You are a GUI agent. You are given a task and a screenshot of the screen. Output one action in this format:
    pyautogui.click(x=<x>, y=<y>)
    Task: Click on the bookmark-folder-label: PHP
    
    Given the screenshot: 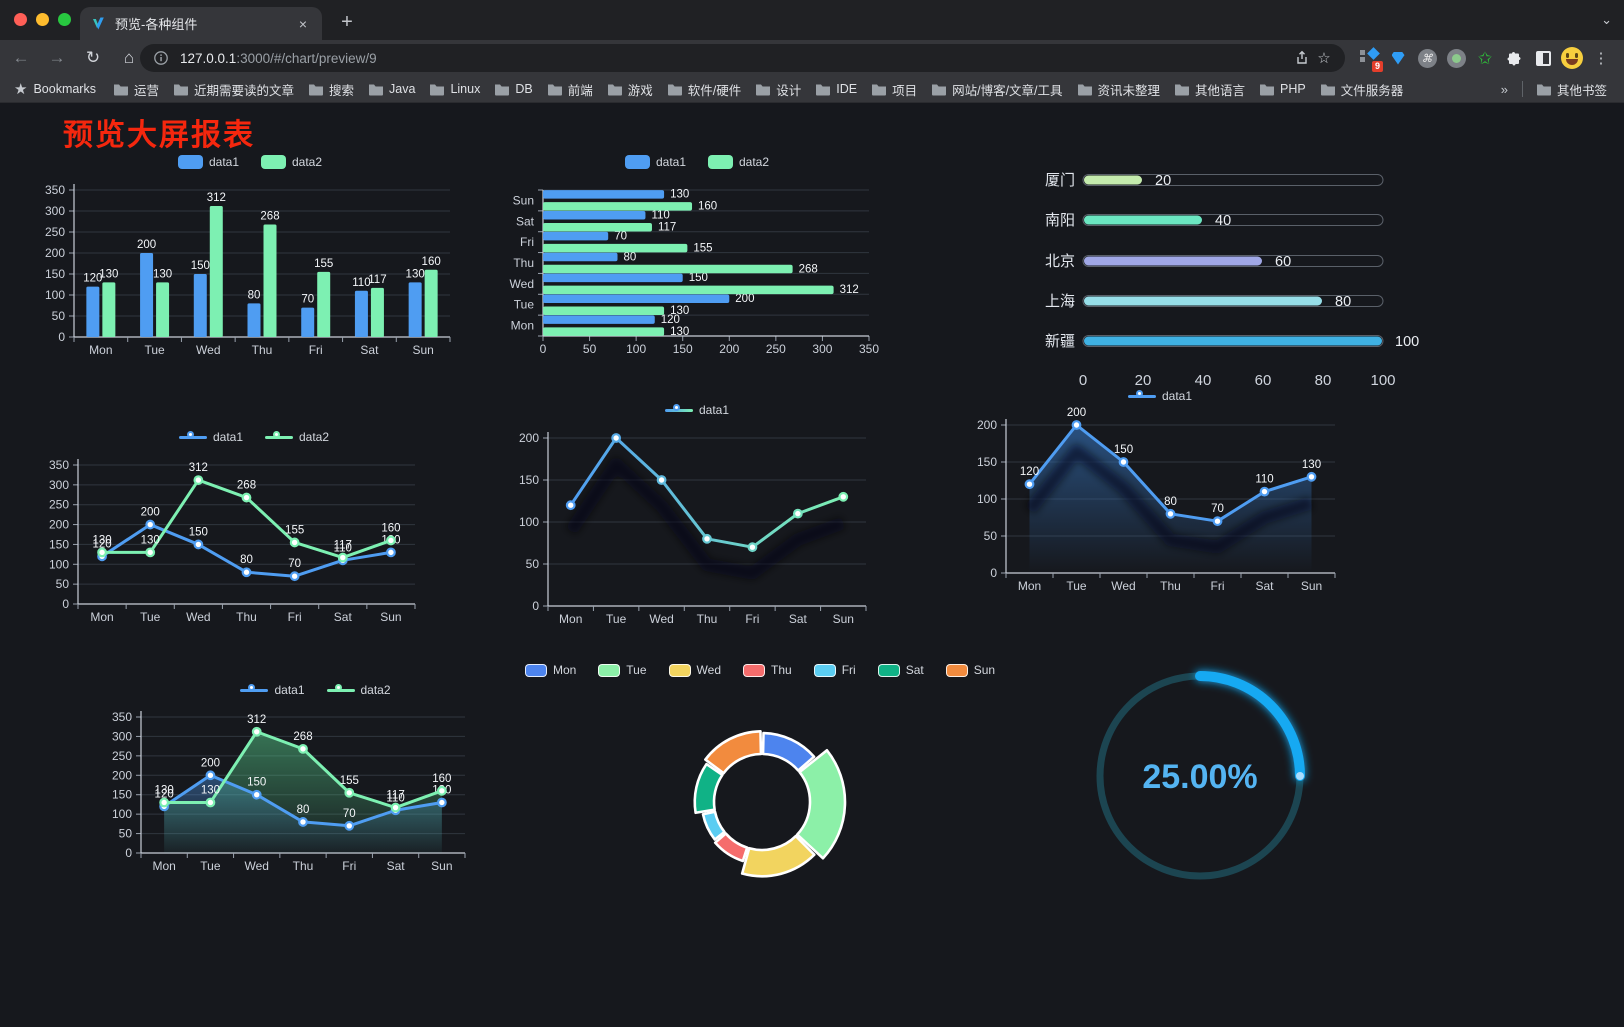 What is the action you would take?
    pyautogui.click(x=1293, y=89)
    